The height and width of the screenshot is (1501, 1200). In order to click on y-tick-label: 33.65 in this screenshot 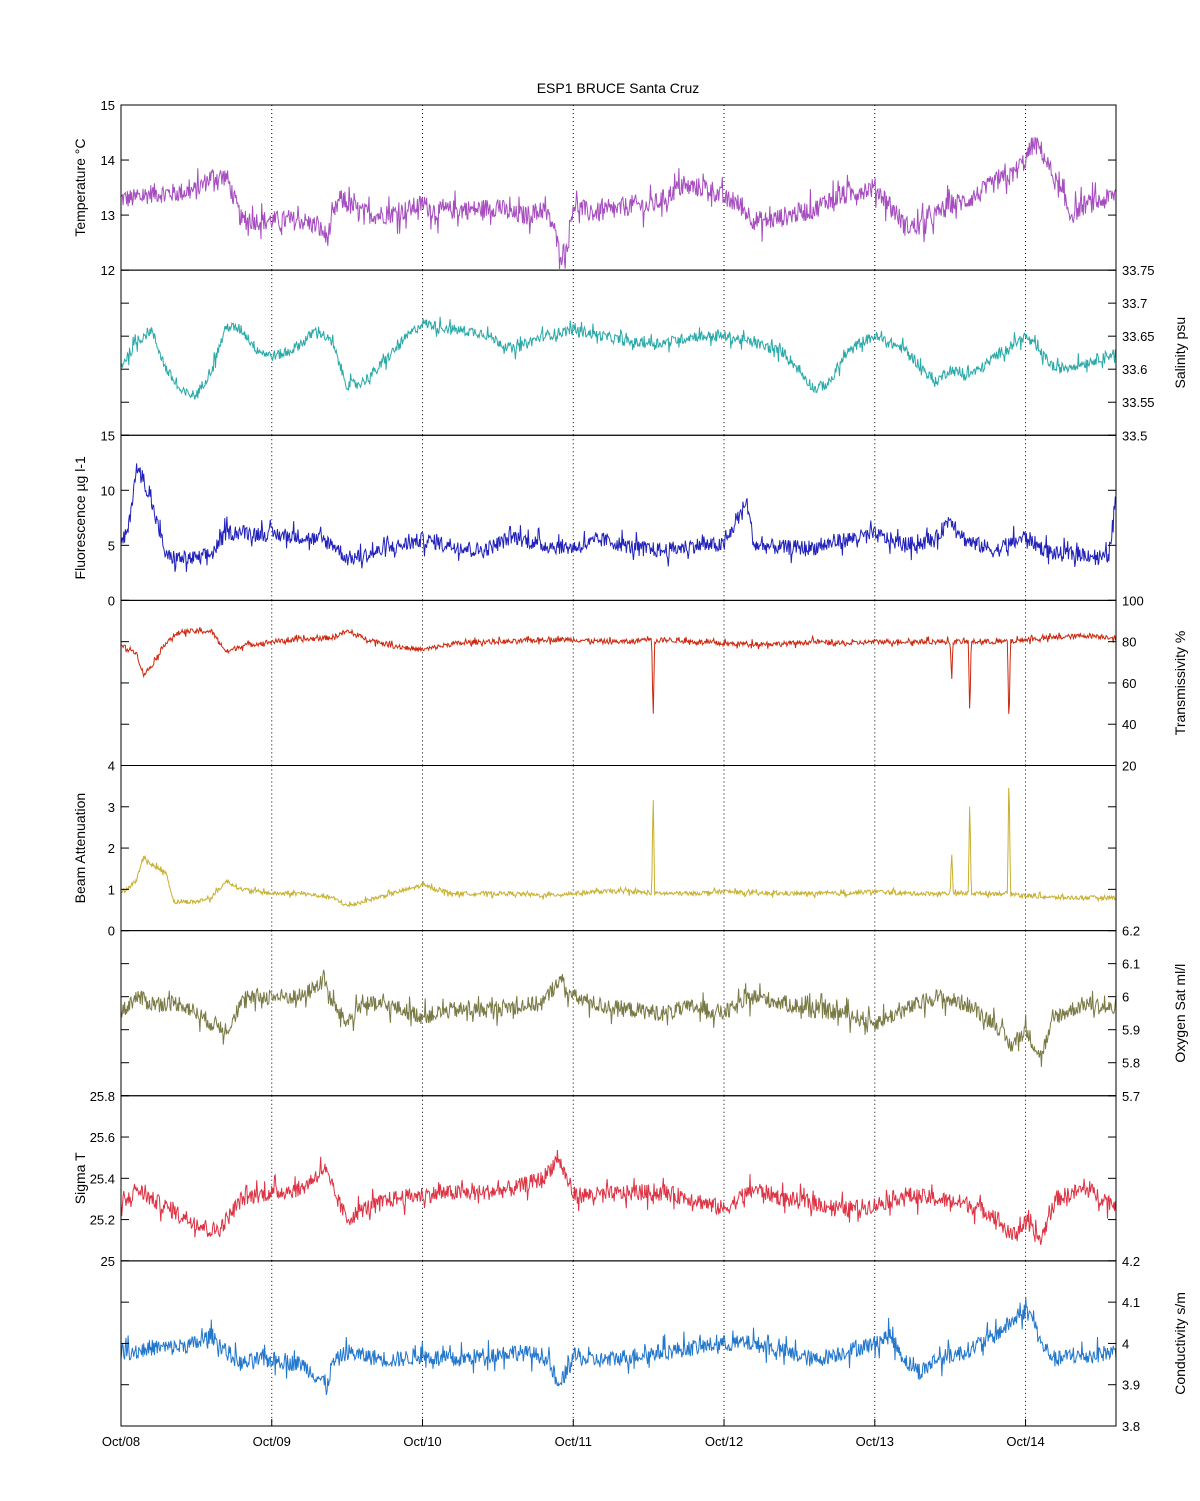, I will do `click(1138, 336)`.